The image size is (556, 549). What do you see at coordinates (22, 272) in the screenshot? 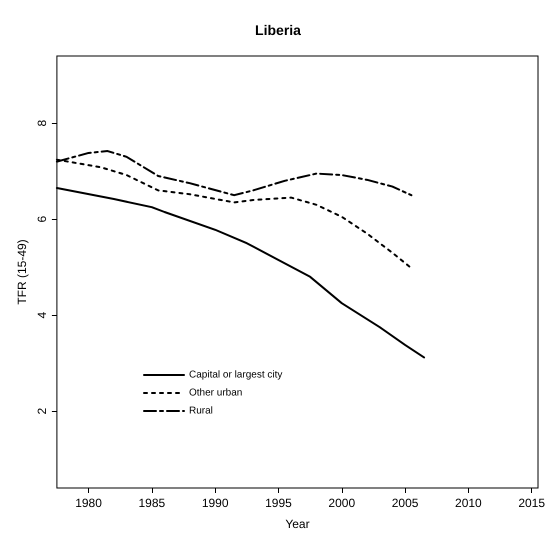
I see `y-axis-title: TFR (15-49)` at bounding box center [22, 272].